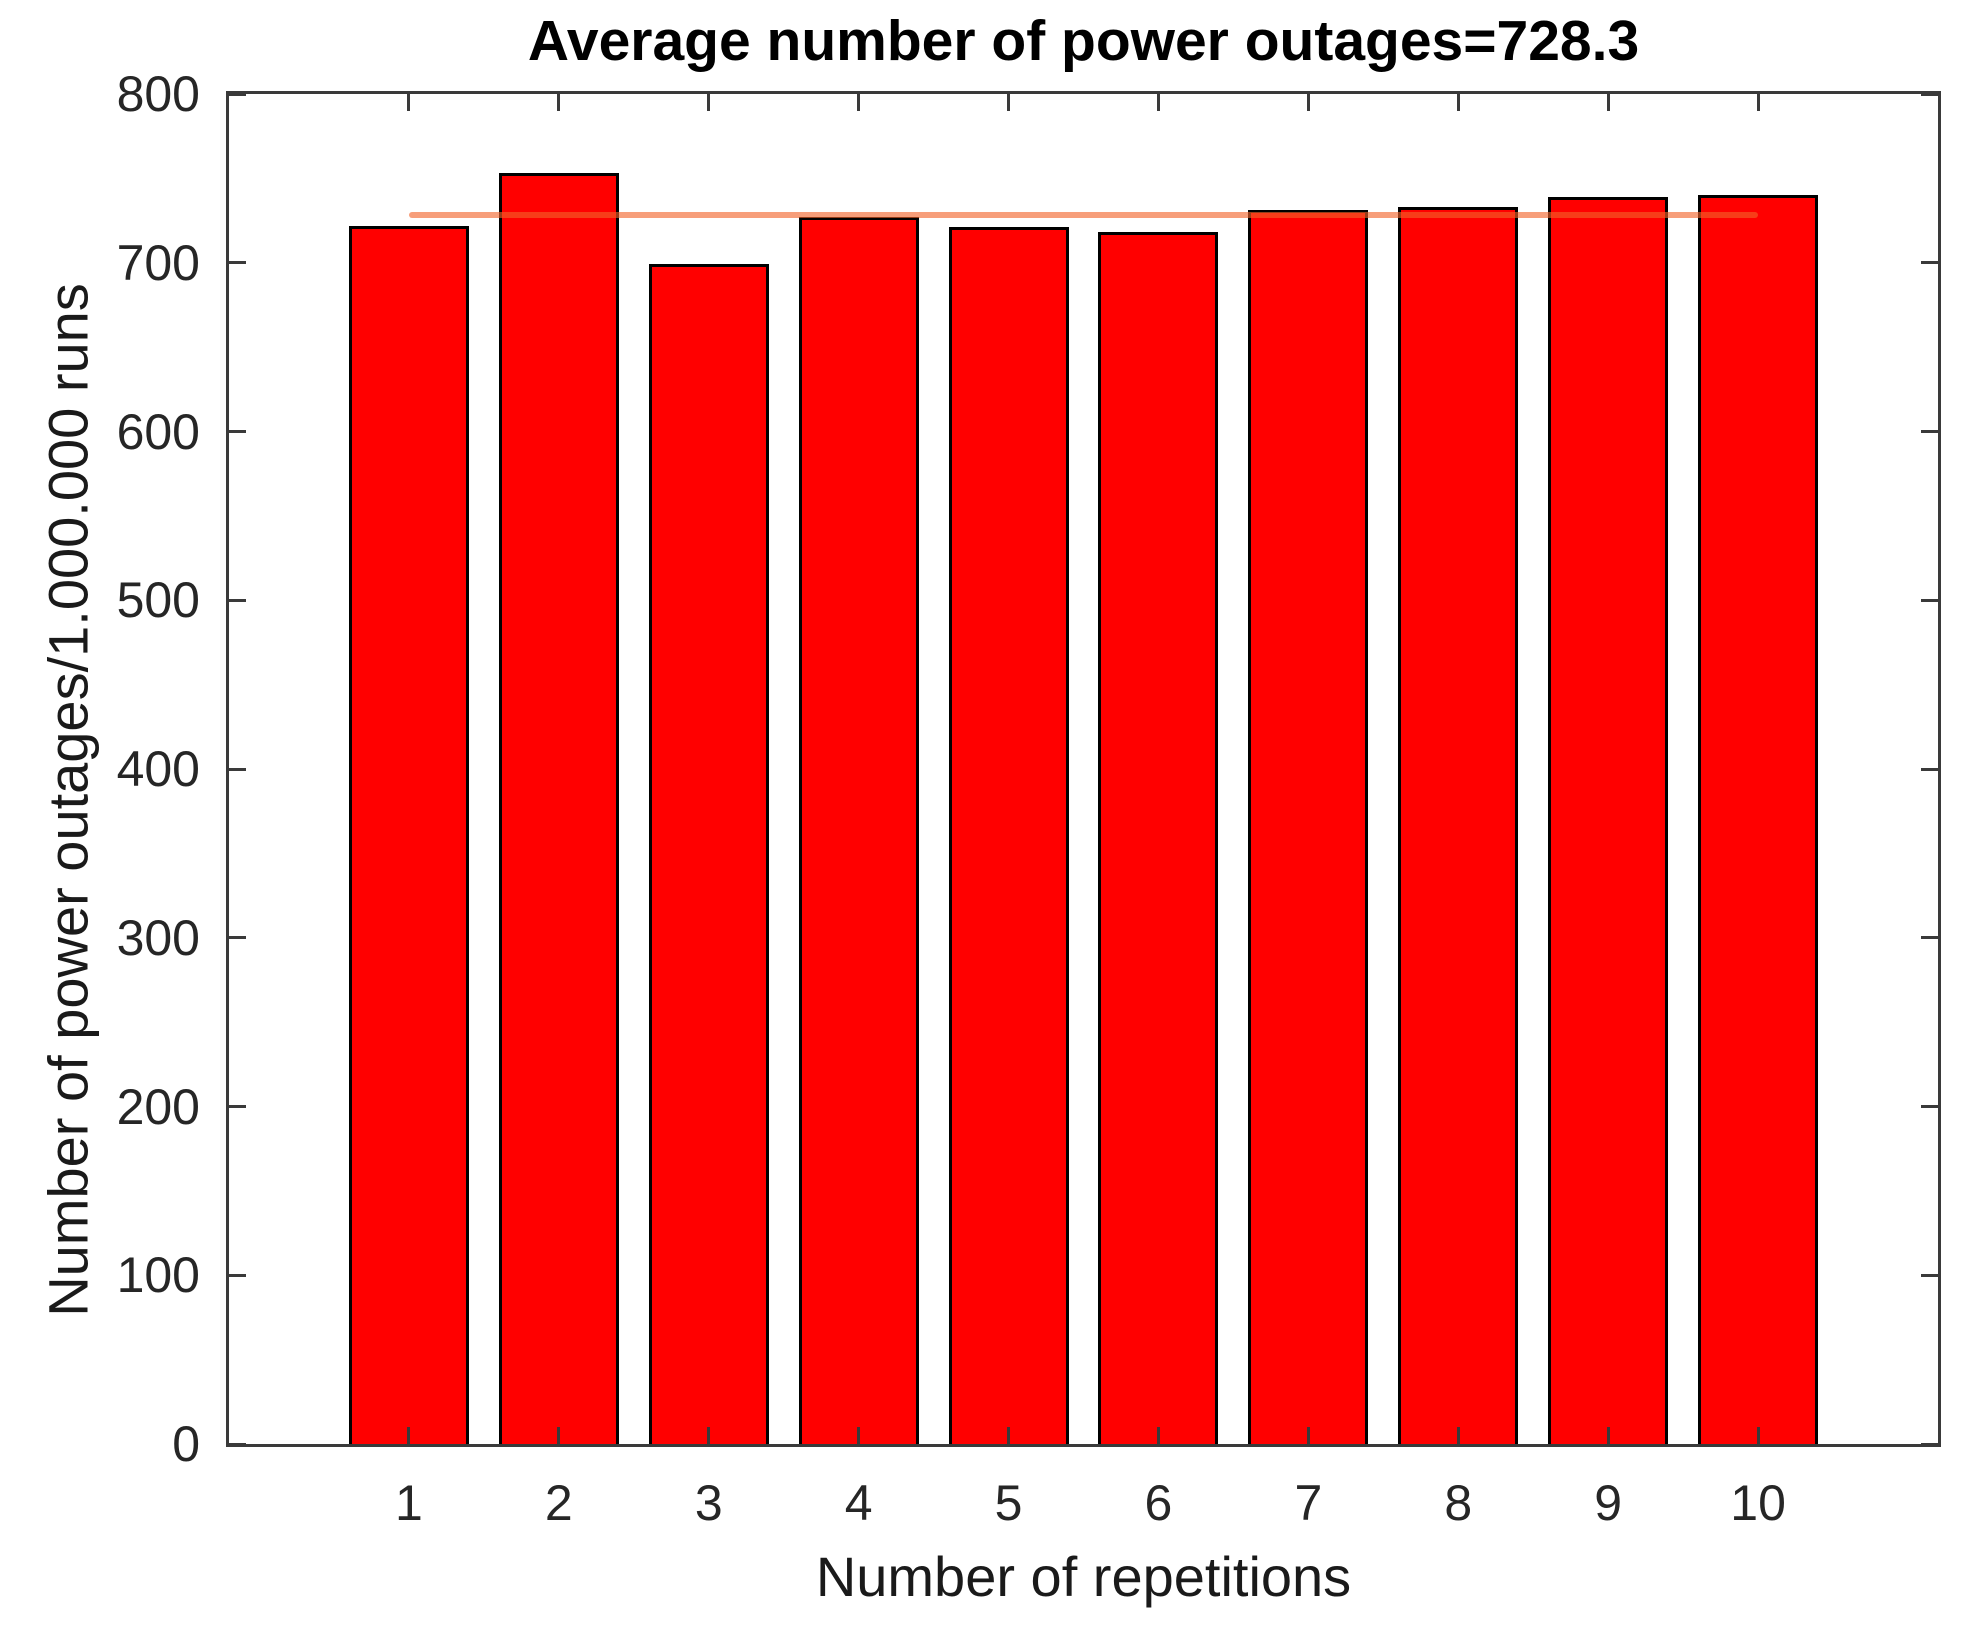  What do you see at coordinates (1458, 1503) in the screenshot?
I see `x-tick-label: 8` at bounding box center [1458, 1503].